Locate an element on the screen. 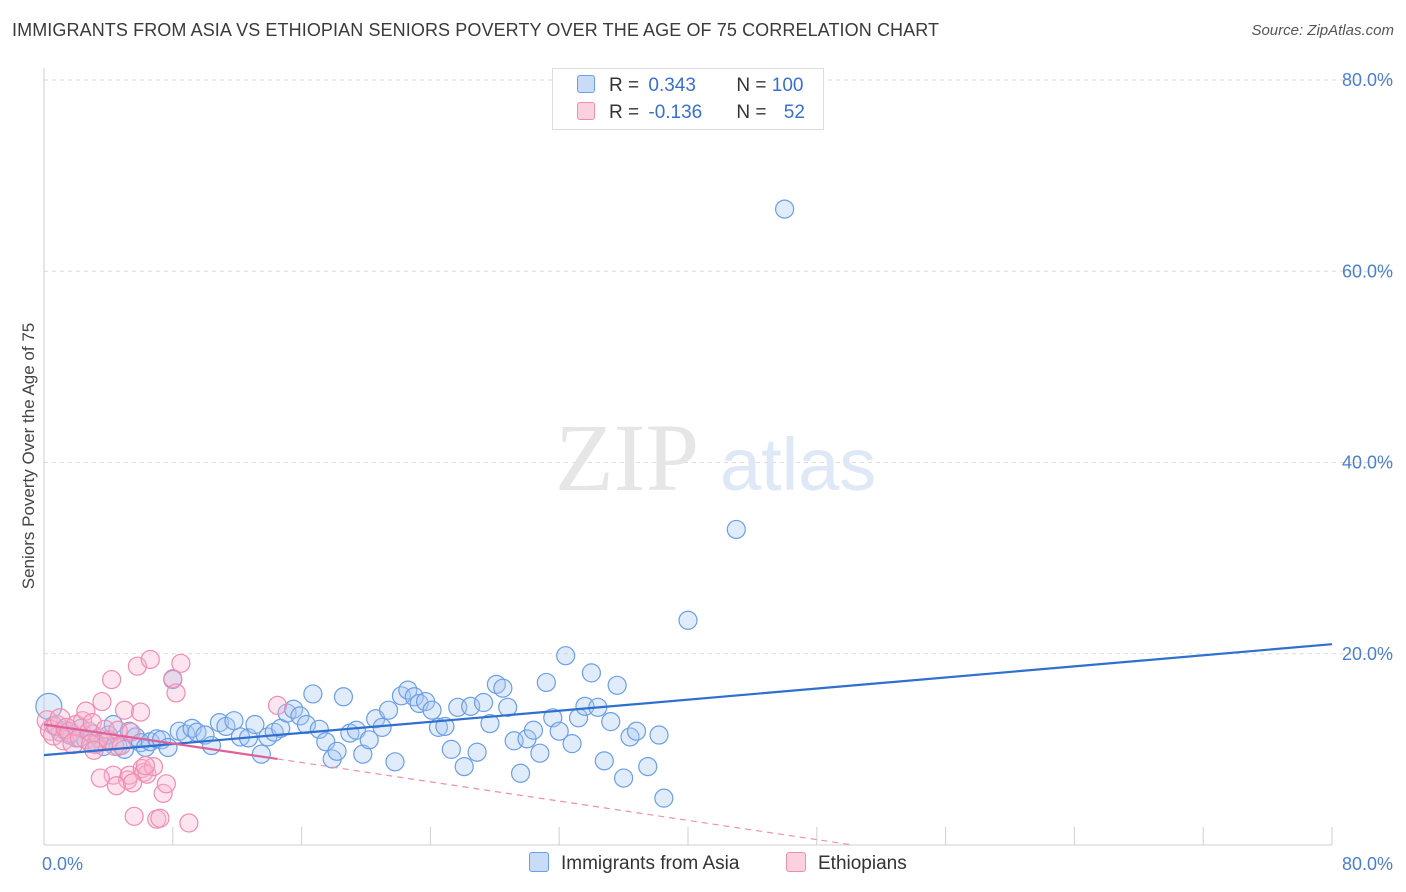  x-tick-label-max: 80.0% is located at coordinates (1367, 864).